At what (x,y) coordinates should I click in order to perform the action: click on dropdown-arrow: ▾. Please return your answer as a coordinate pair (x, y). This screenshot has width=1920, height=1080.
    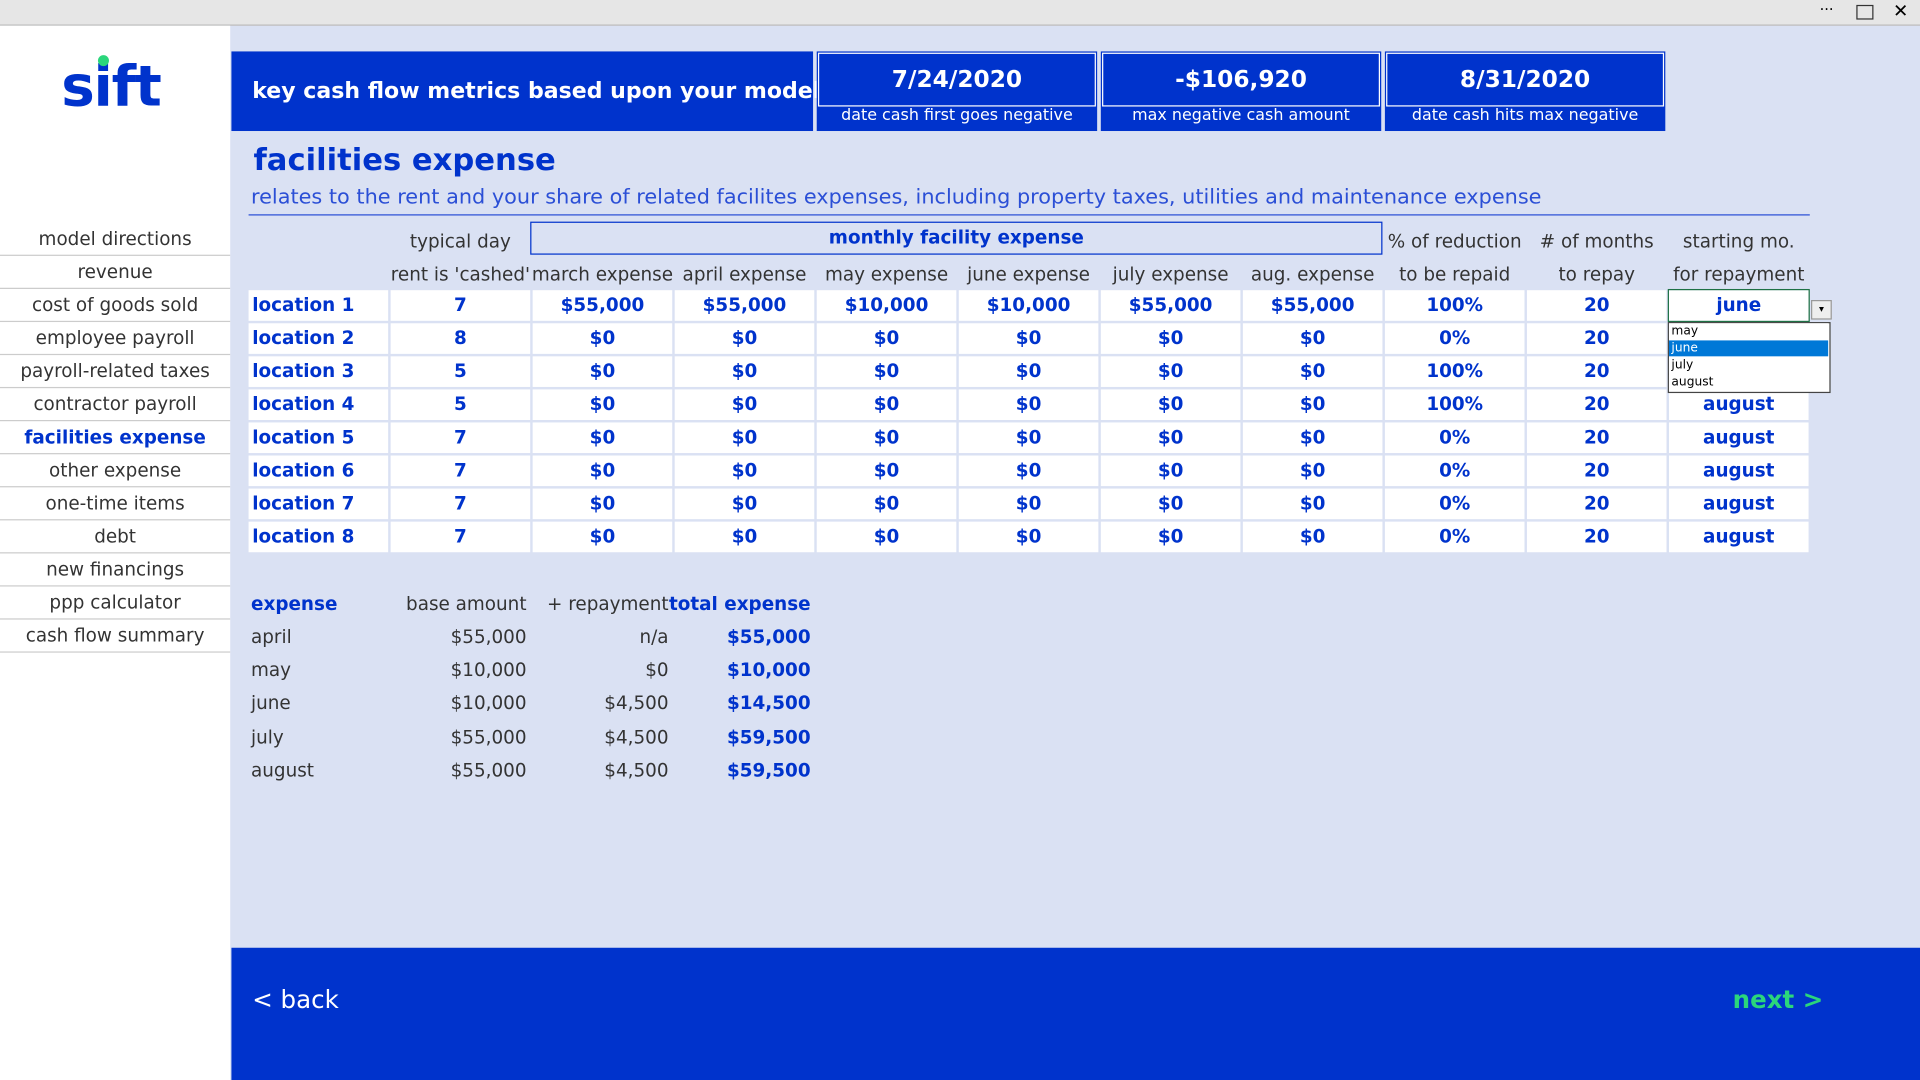
    Looking at the image, I should click on (1821, 310).